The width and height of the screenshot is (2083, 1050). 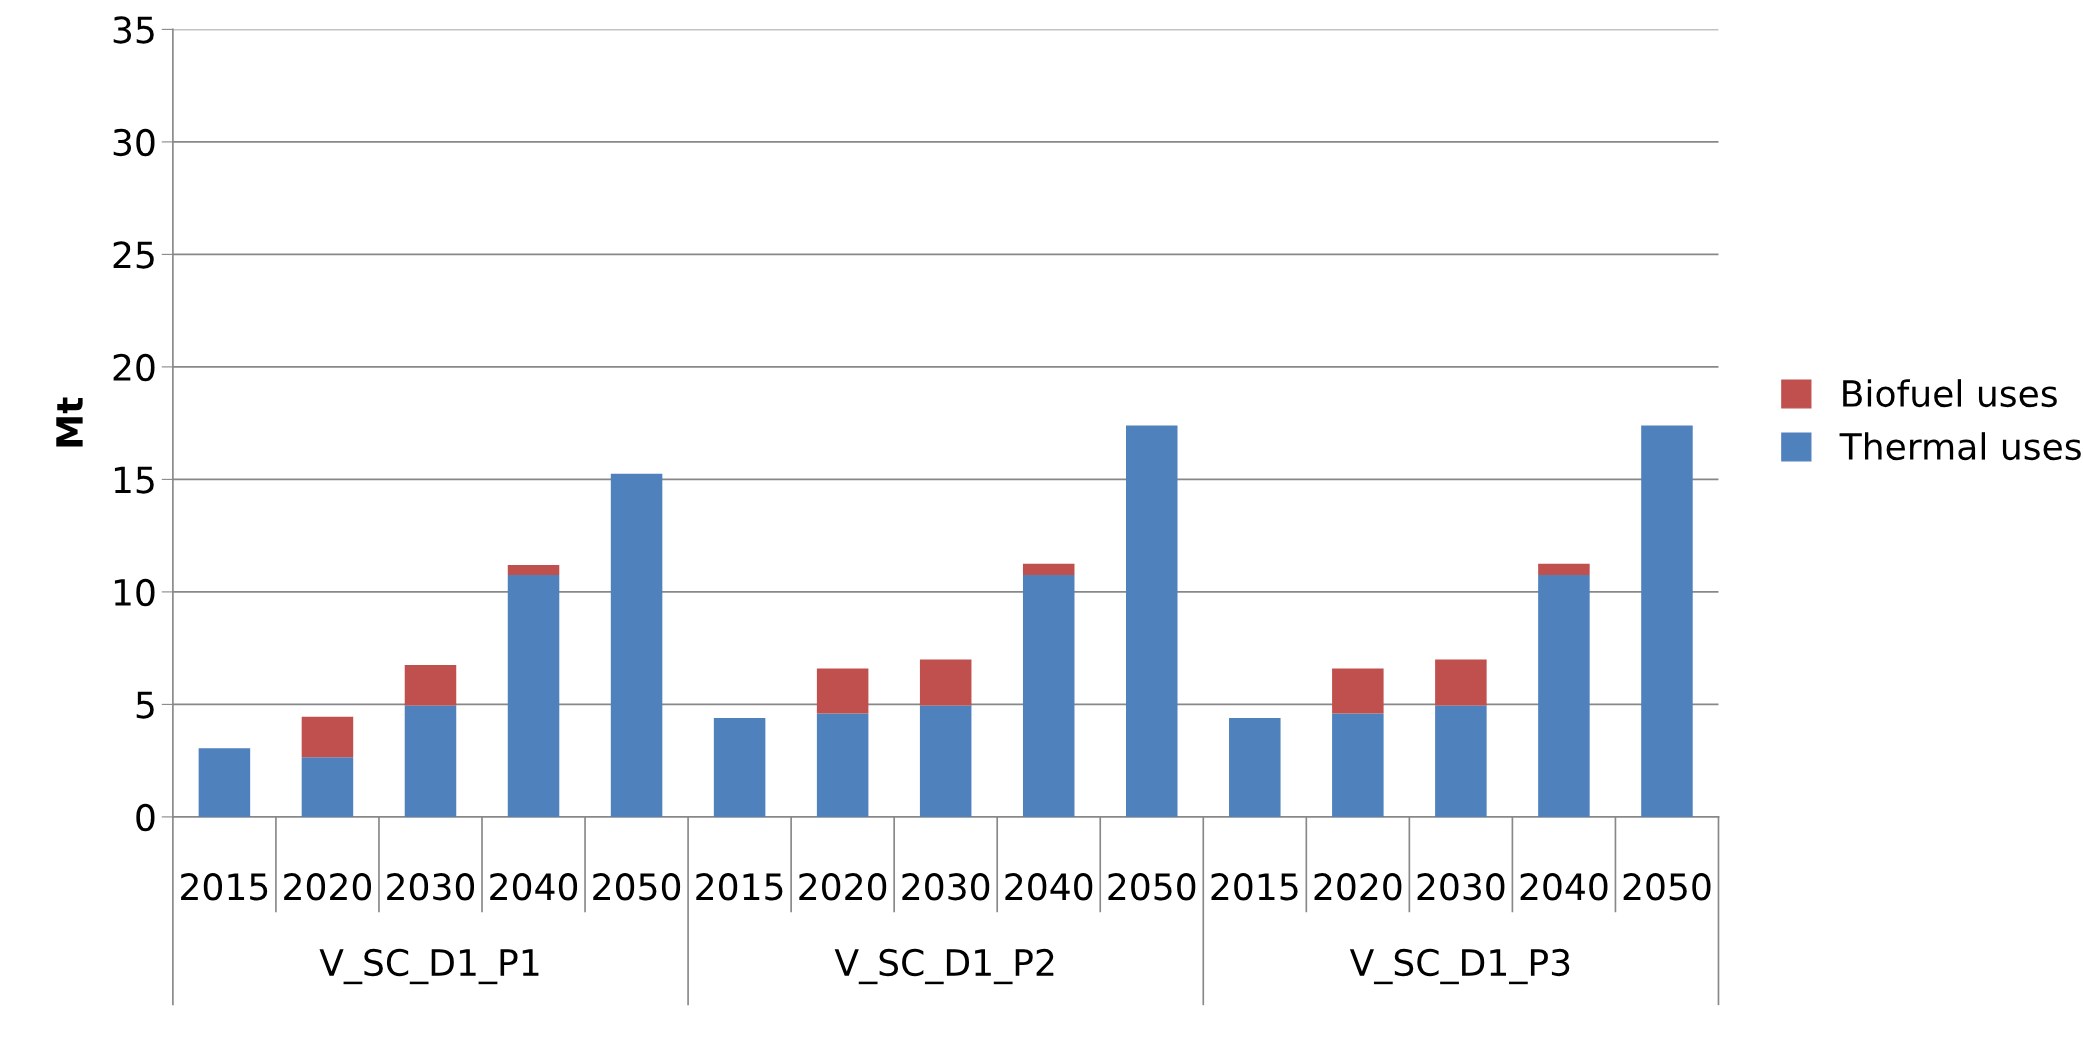 I want to click on text: V_SC_D1_P1, so click(x=429, y=966).